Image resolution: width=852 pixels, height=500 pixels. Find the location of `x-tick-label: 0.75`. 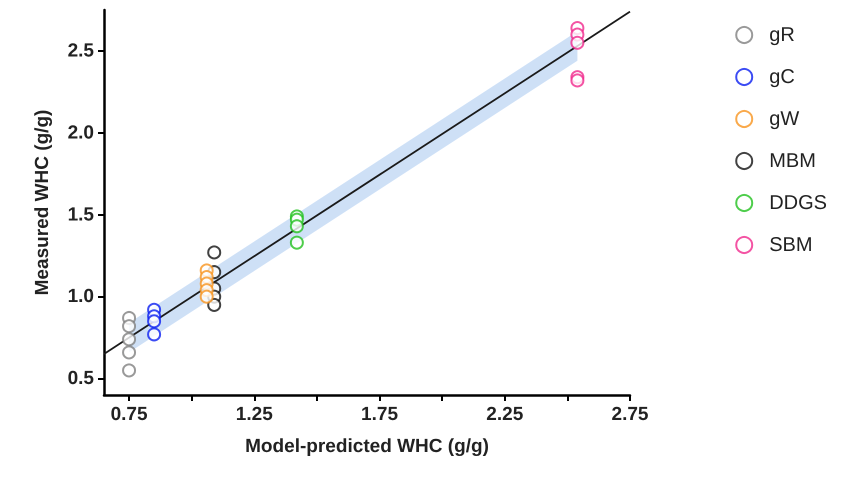

x-tick-label: 0.75 is located at coordinates (129, 414).